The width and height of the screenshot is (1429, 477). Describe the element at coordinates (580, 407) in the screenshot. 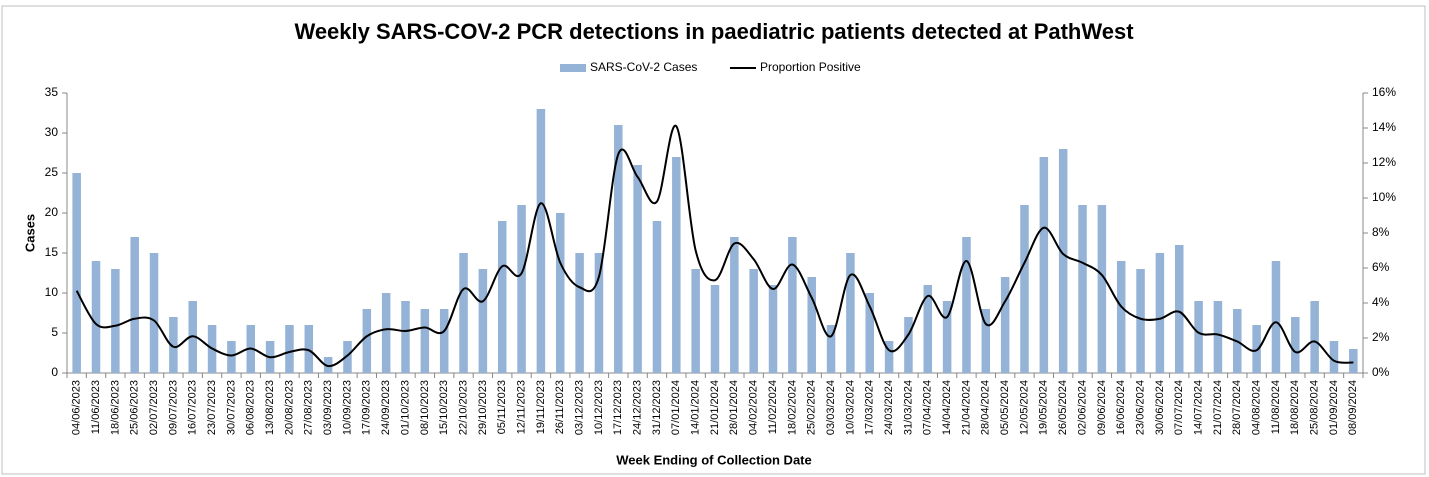

I see `x-tick-label: 03/12/2023` at that location.